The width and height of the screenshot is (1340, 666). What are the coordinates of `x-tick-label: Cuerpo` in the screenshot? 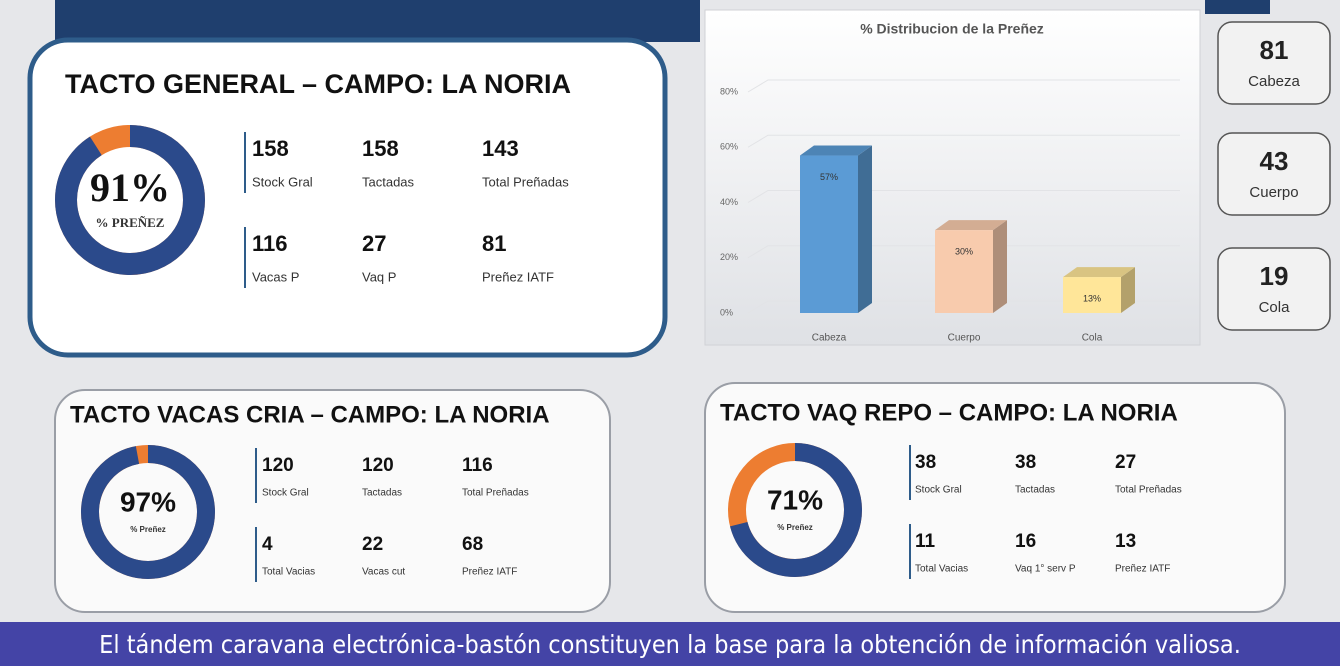 It's located at (964, 338).